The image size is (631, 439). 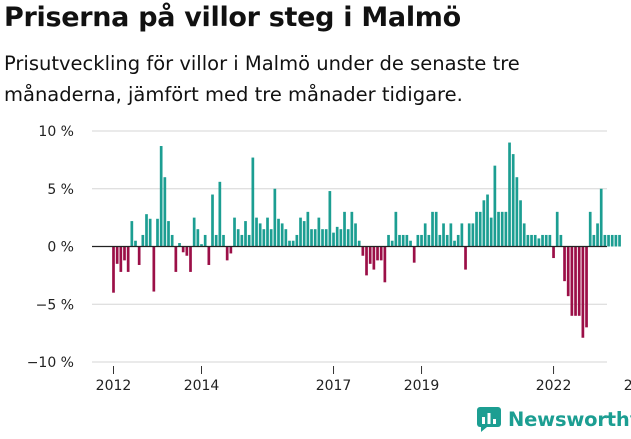 What do you see at coordinates (627, 386) in the screenshot?
I see `x-tick-label: 2024` at bounding box center [627, 386].